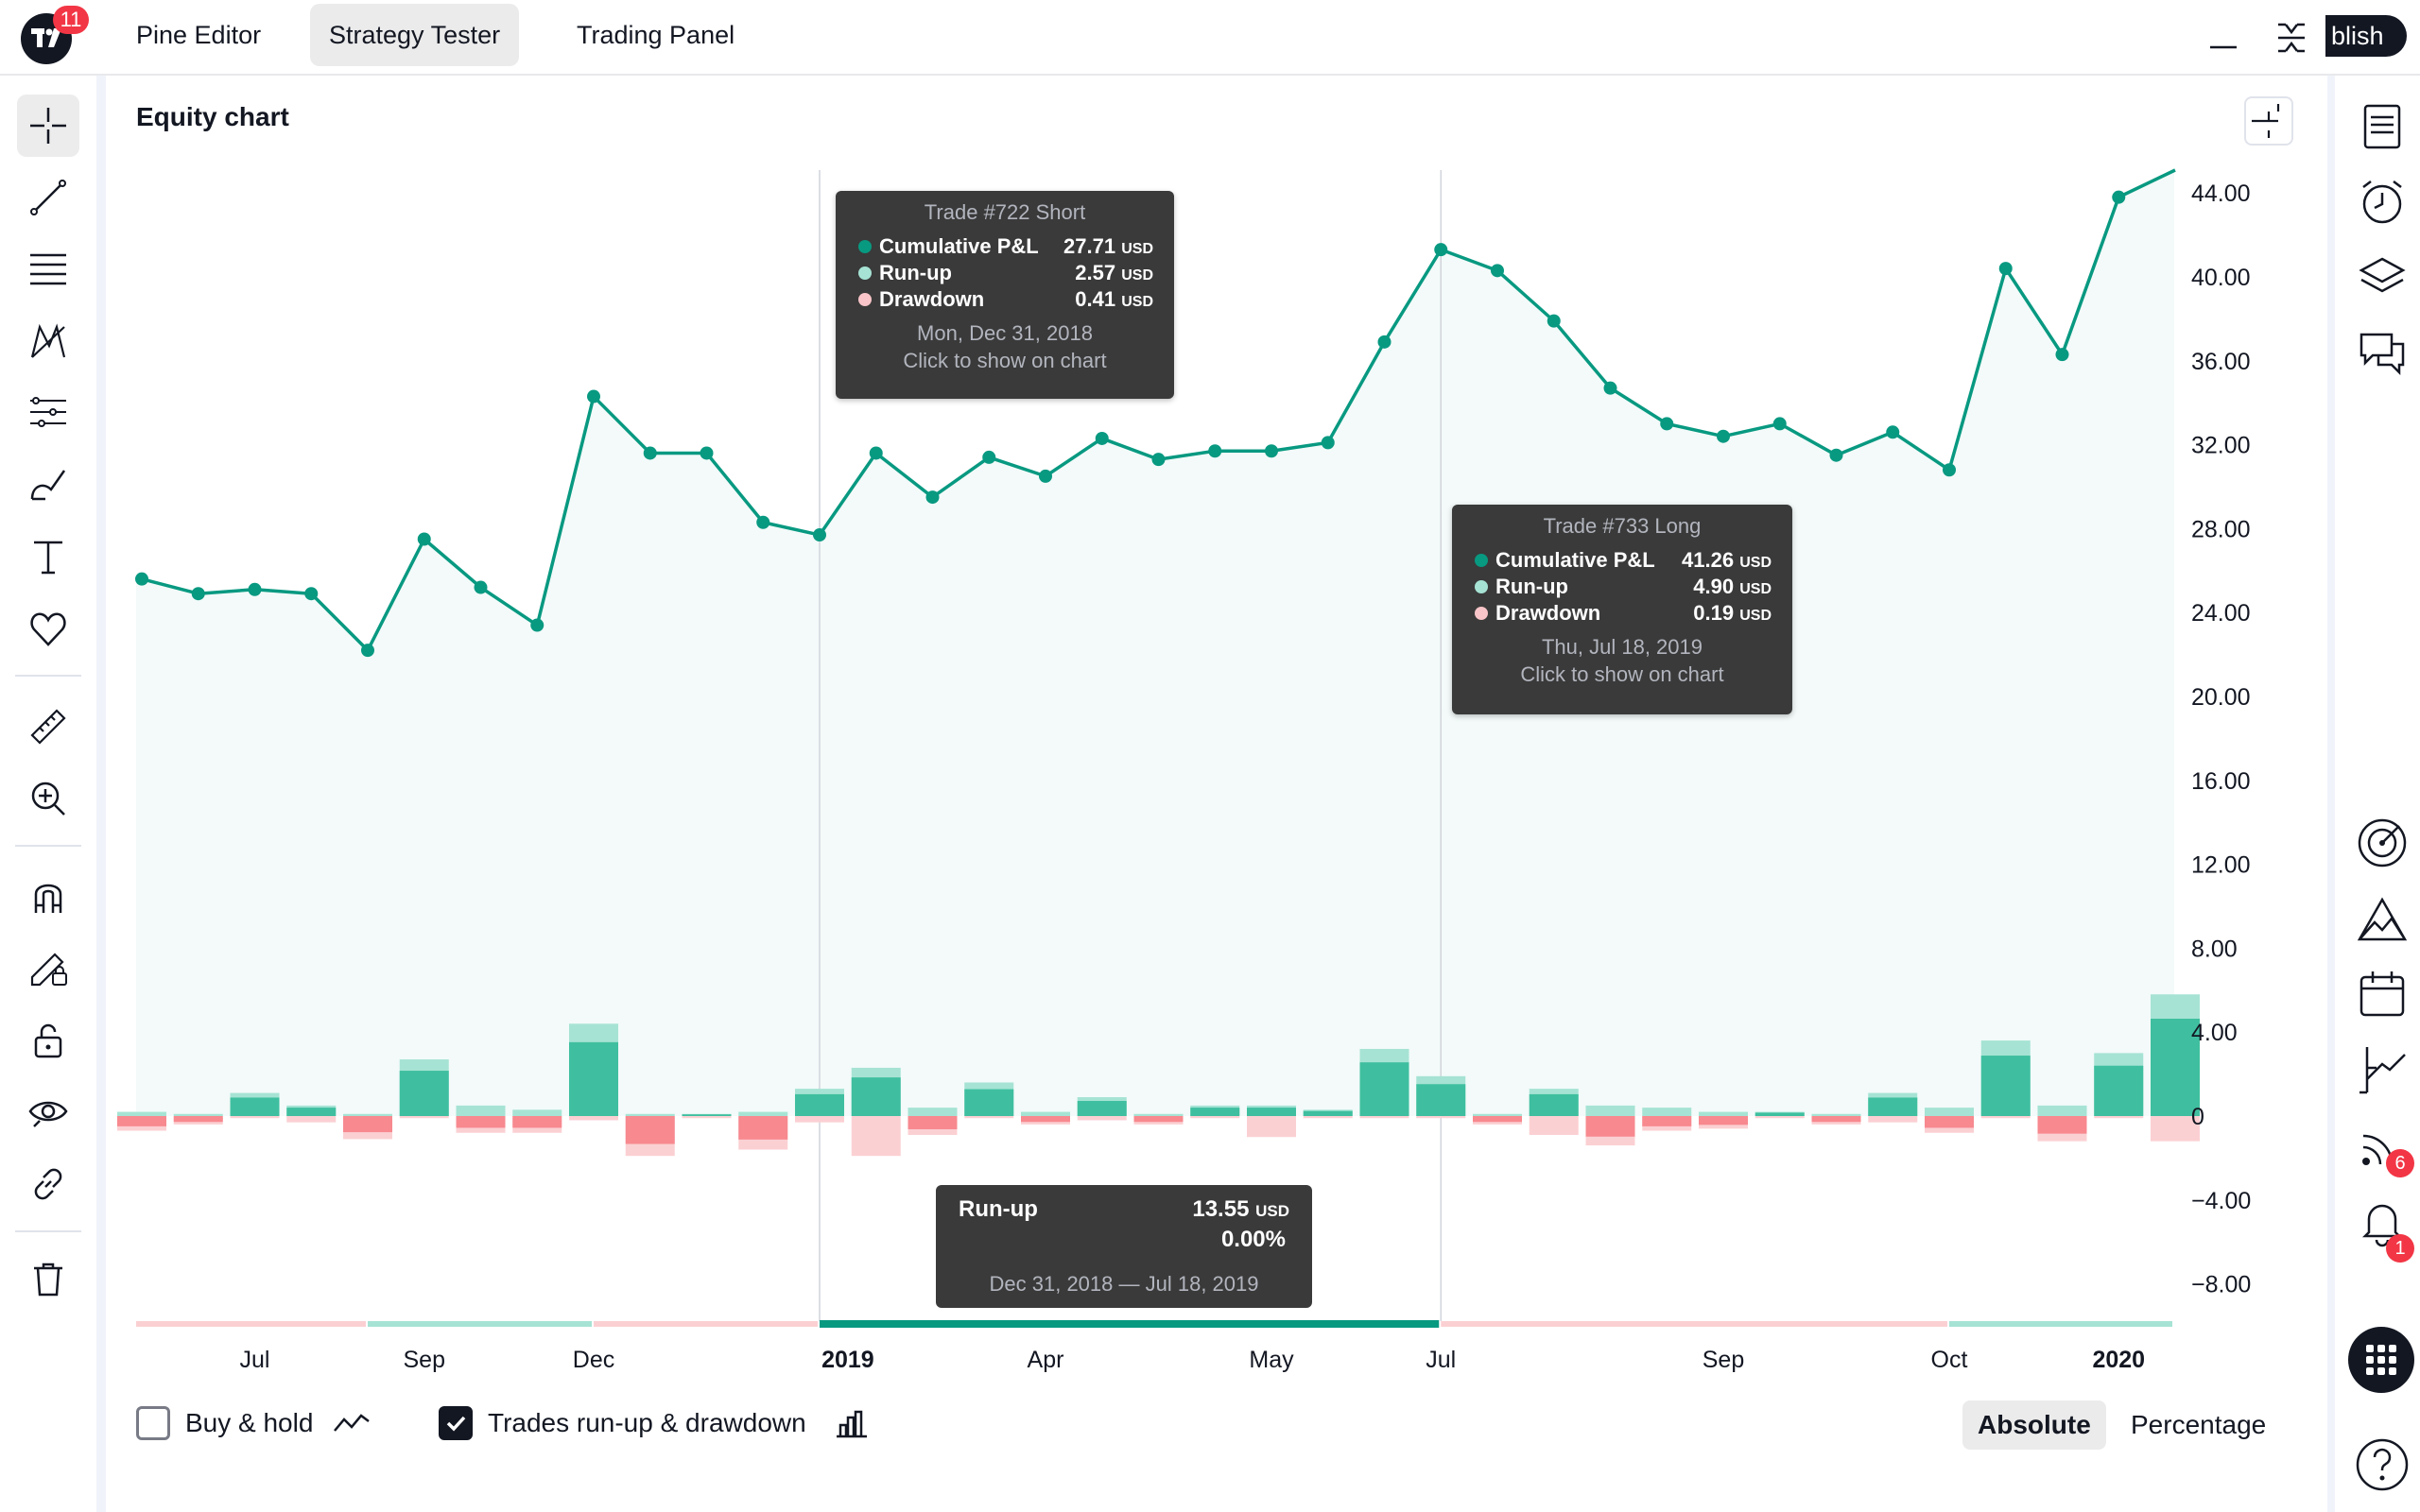  I want to click on tab-strategy-tester: Strategy Tester, so click(415, 35).